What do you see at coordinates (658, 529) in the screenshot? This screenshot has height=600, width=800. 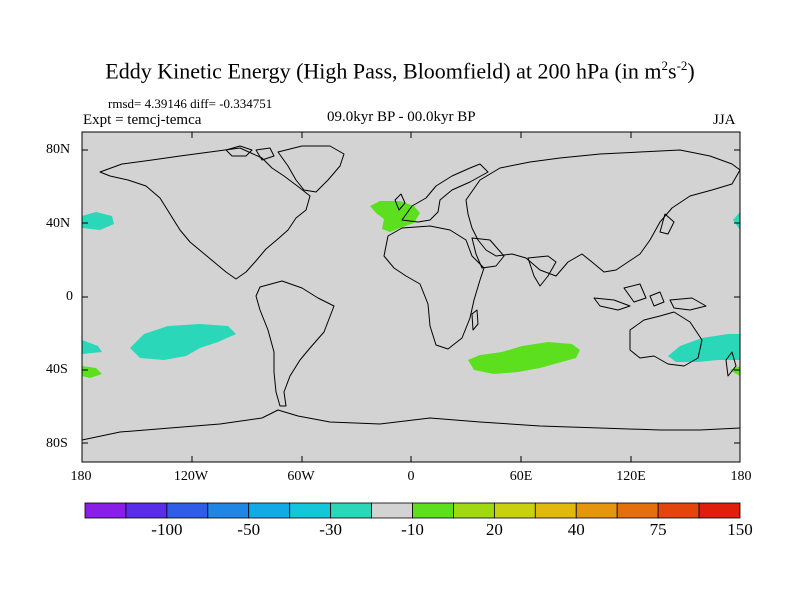 I see `colorbar-label: 75` at bounding box center [658, 529].